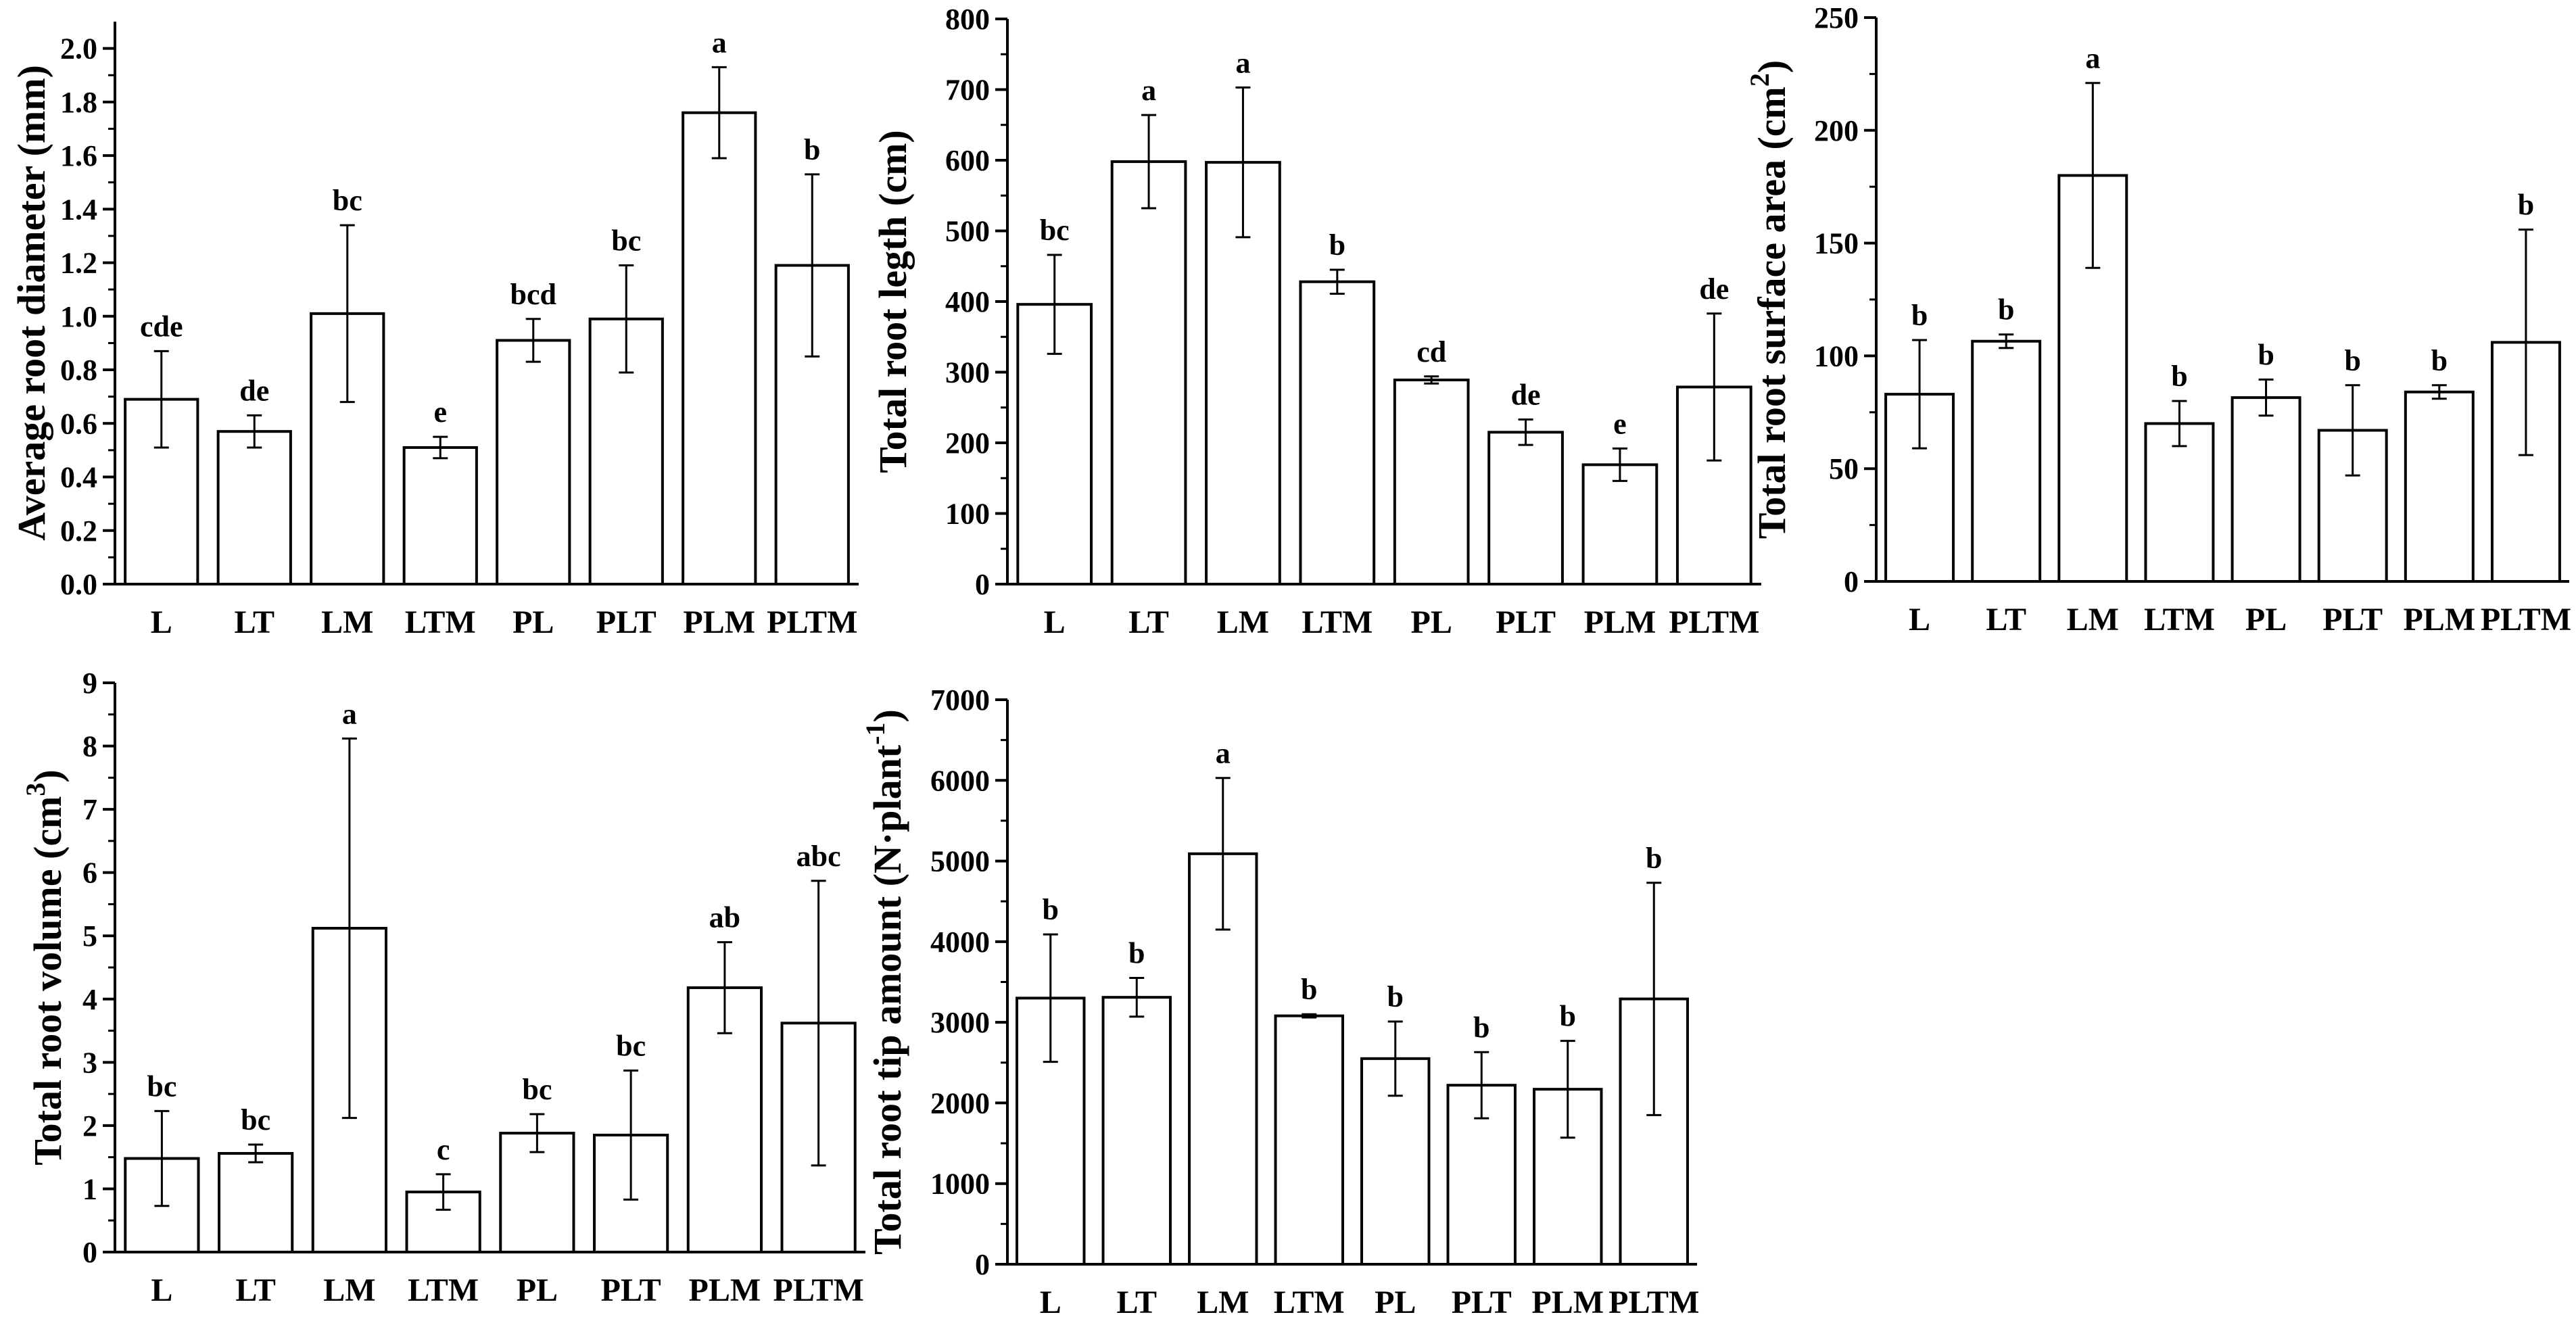 This screenshot has height=1319, width=2576. What do you see at coordinates (960, 1184) in the screenshot?
I see `y-tick-label: 1000` at bounding box center [960, 1184].